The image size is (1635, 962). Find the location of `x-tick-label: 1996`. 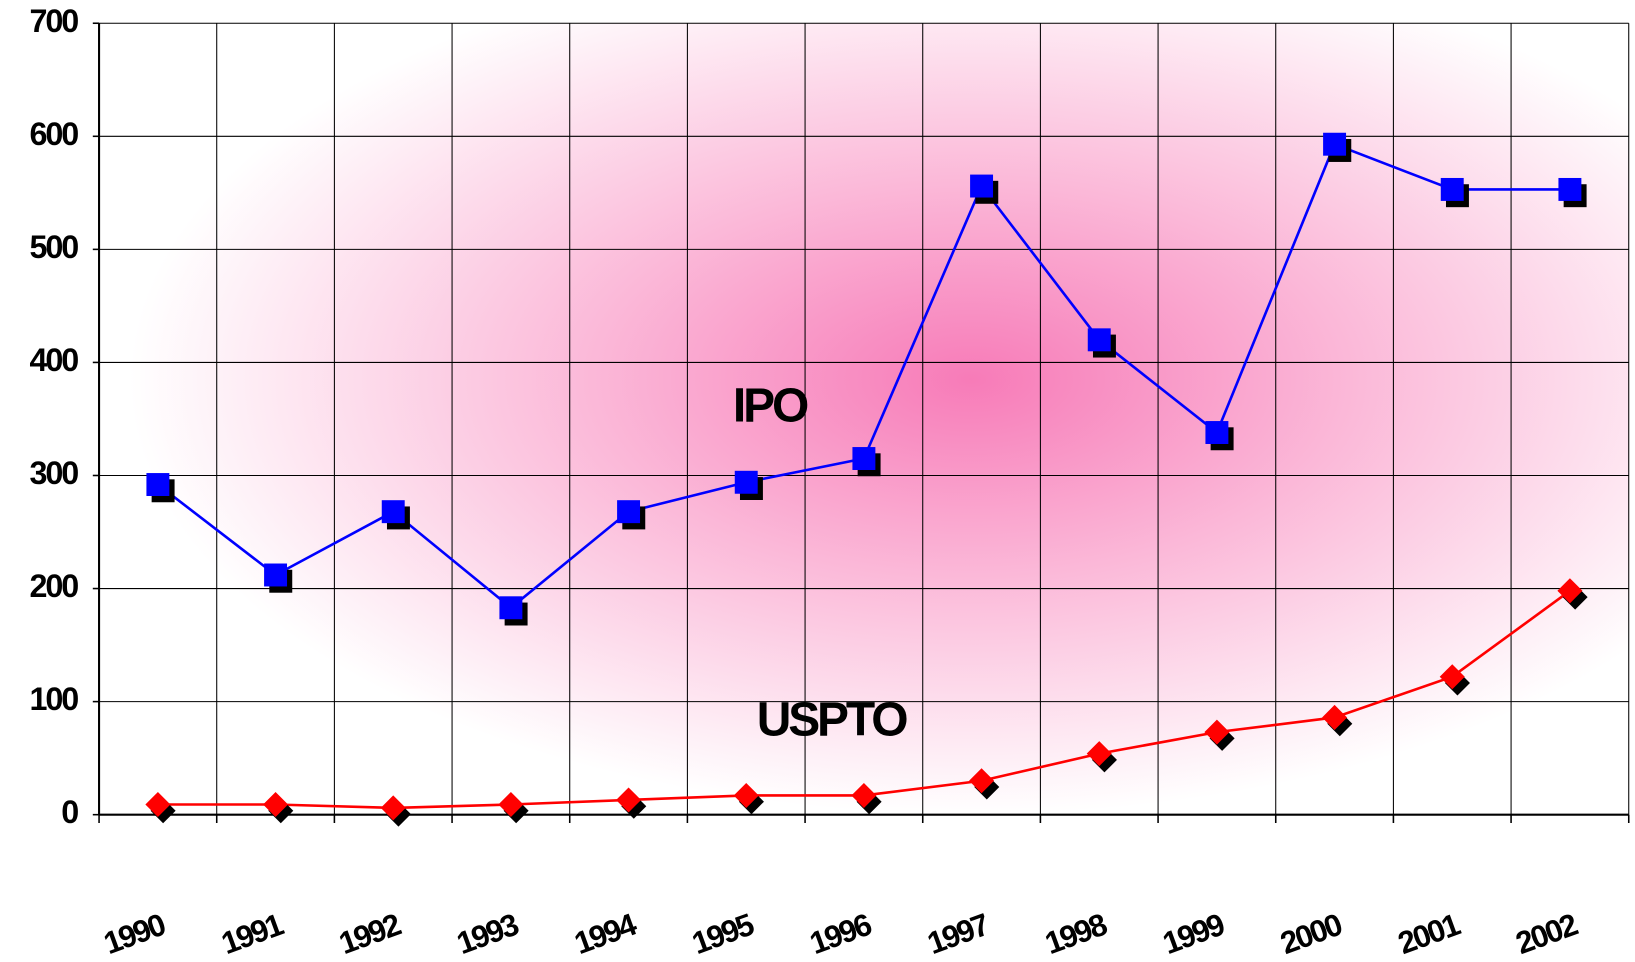

x-tick-label: 1996 is located at coordinates (840, 934).